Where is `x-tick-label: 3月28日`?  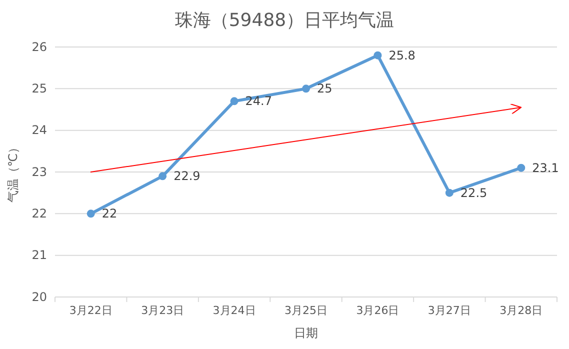 x-tick-label: 3月28日 is located at coordinates (521, 310).